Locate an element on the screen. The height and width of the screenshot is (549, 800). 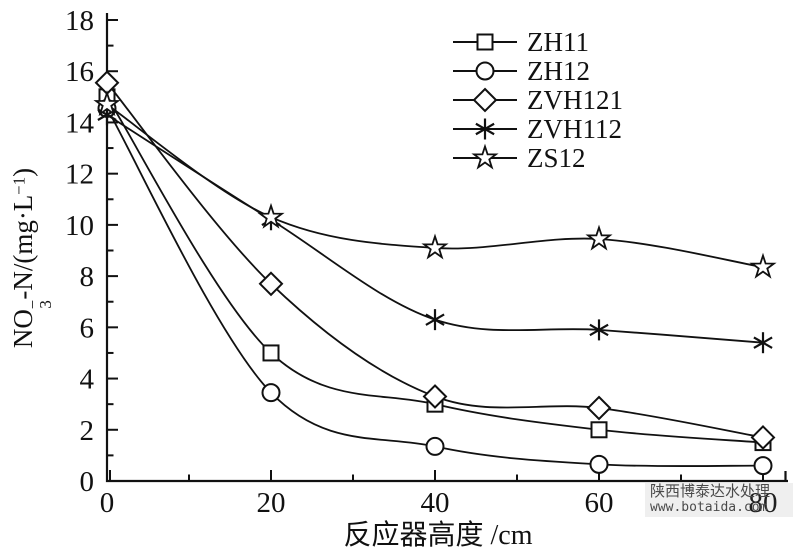
svg-text: 2 is located at coordinates (87, 431).